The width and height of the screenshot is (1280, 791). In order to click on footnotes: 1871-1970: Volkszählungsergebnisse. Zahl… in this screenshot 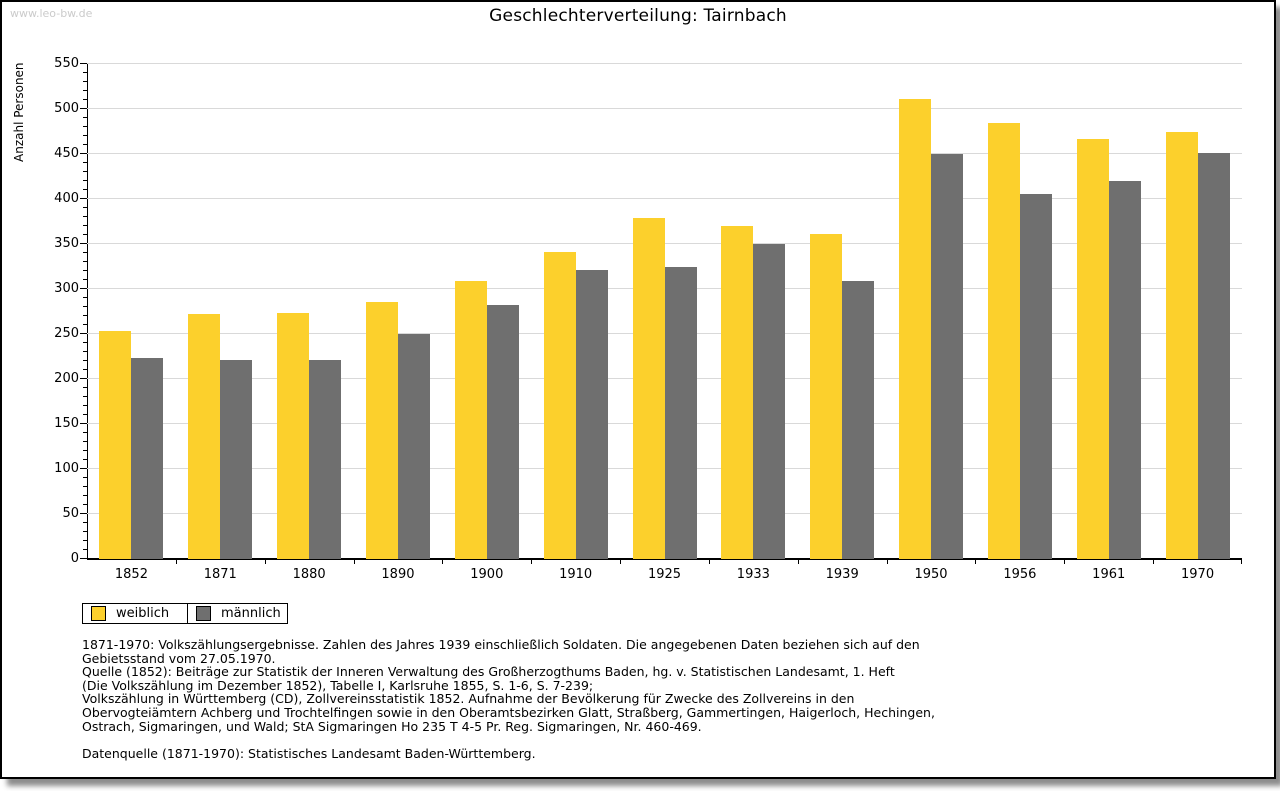, I will do `click(508, 699)`.